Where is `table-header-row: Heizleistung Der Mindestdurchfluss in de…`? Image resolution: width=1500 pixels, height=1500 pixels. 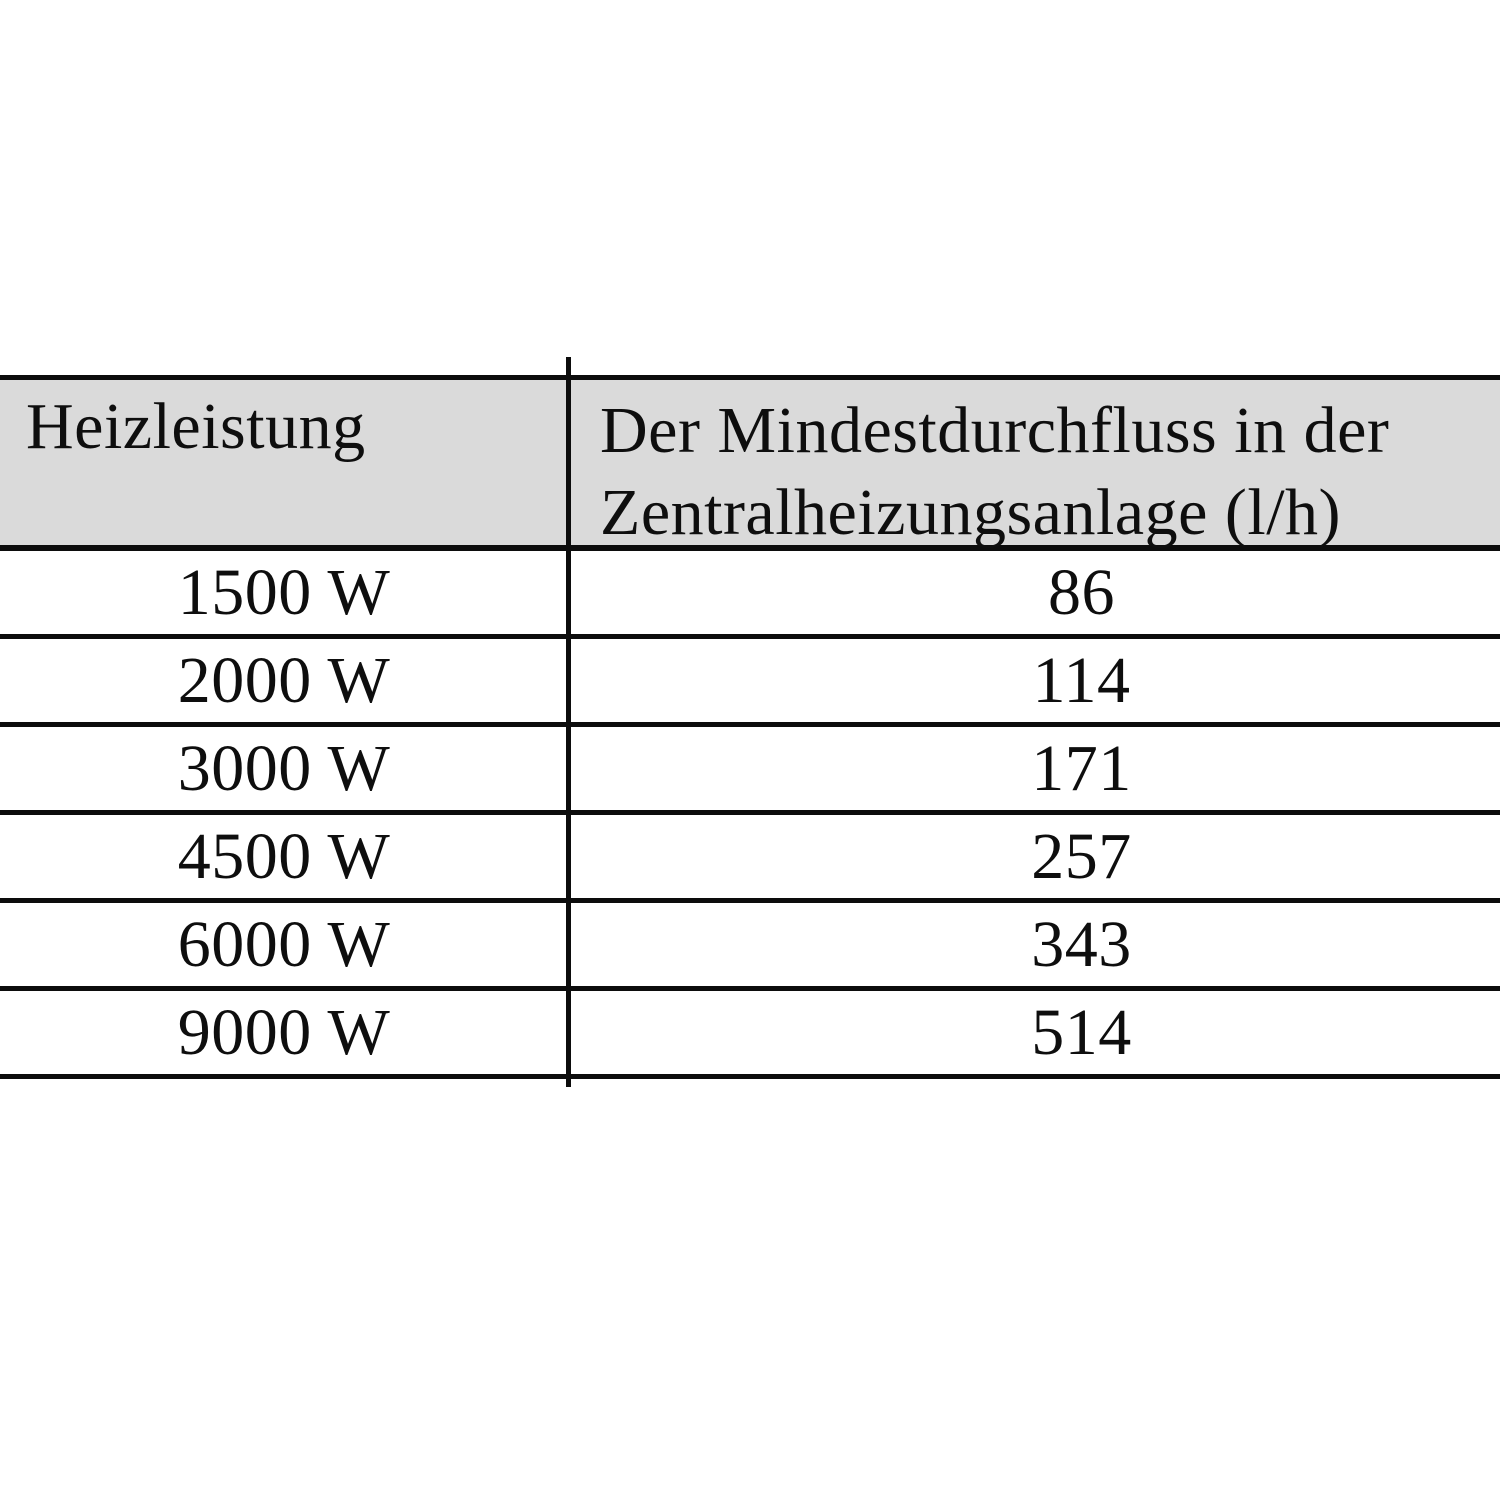 table-header-row: Heizleistung Der Mindestdurchfluss in de… is located at coordinates (750, 463).